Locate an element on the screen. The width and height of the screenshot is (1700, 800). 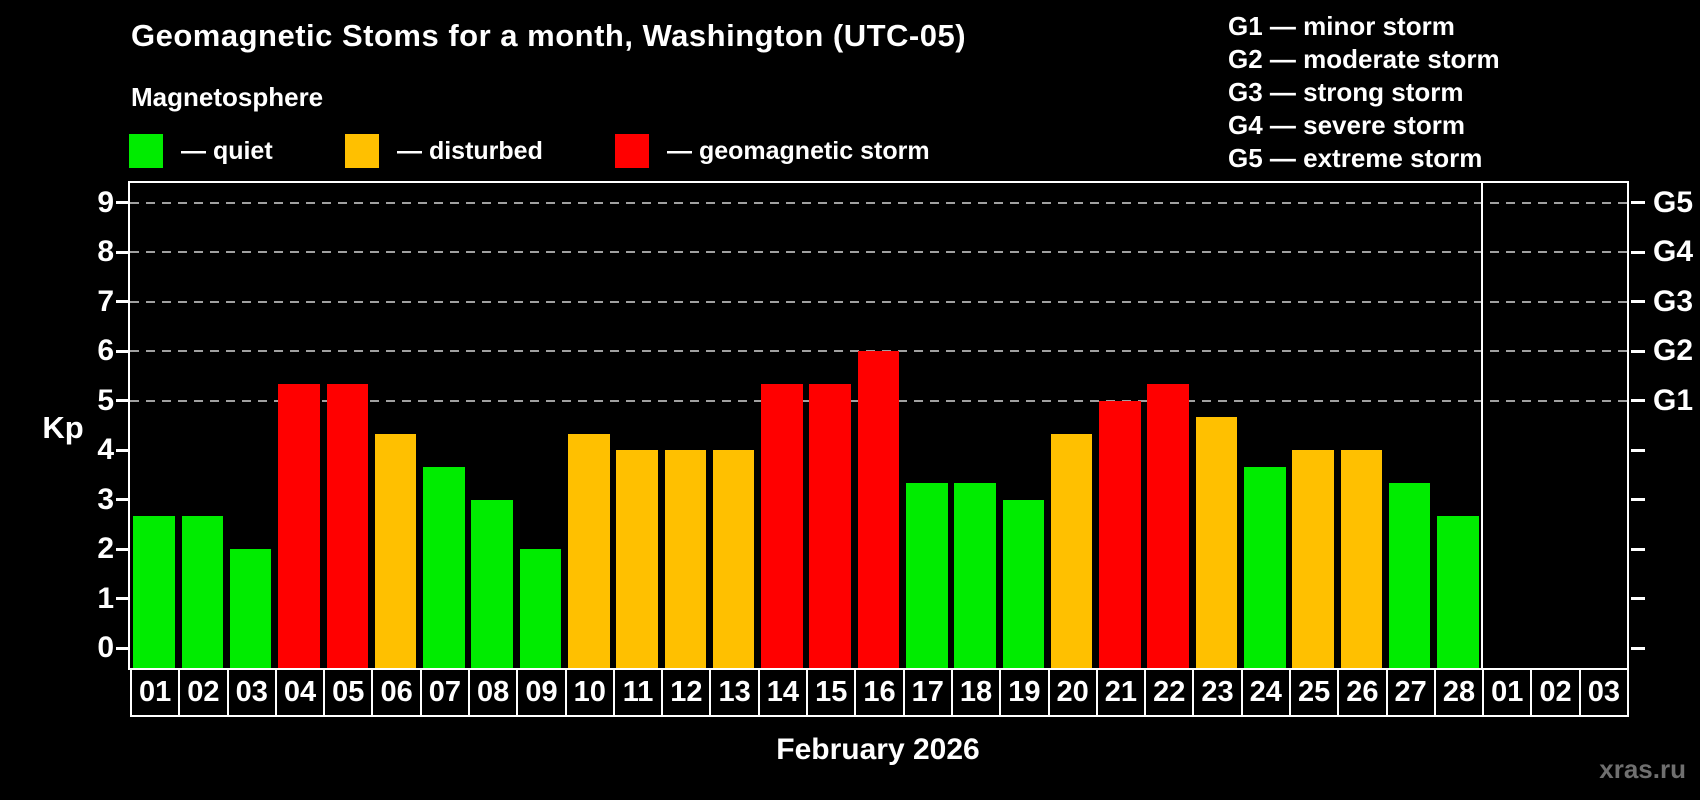
legend-label-storm: — geomagnetic storm is located at coordinates (798, 151).